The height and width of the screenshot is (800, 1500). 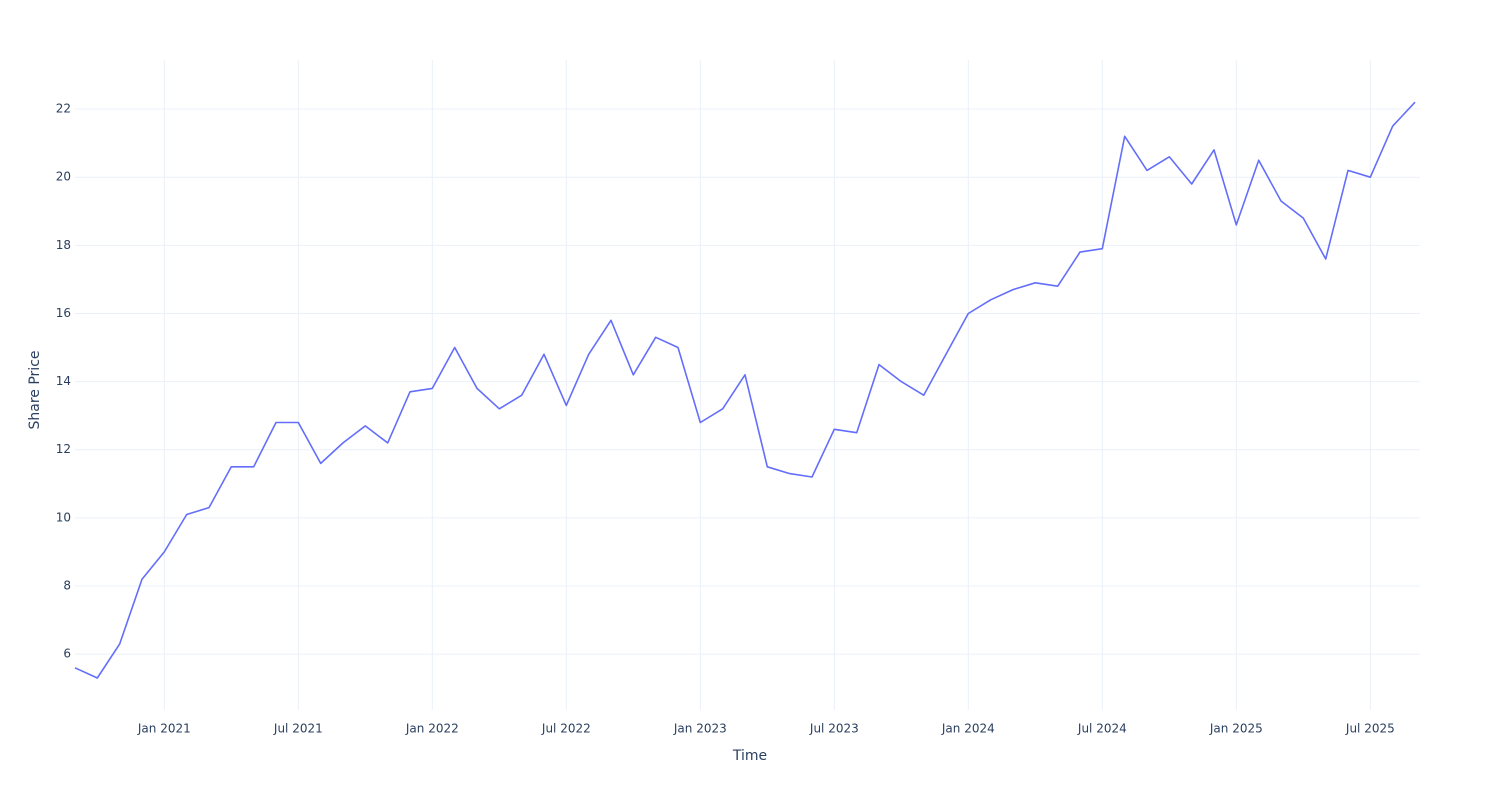 I want to click on y-tick-label: 10, so click(x=63, y=517).